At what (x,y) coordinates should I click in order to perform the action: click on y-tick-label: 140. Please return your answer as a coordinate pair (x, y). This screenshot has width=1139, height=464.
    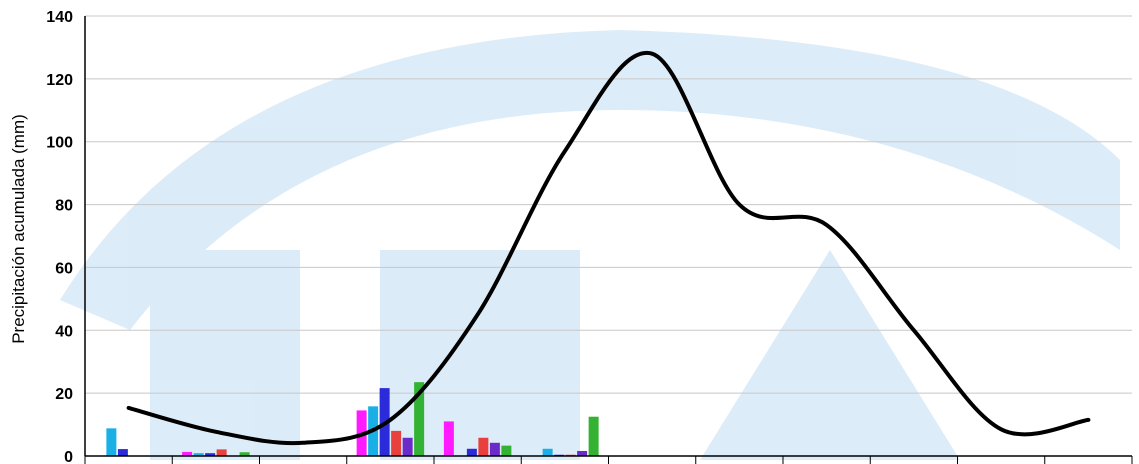
    Looking at the image, I should click on (59, 17).